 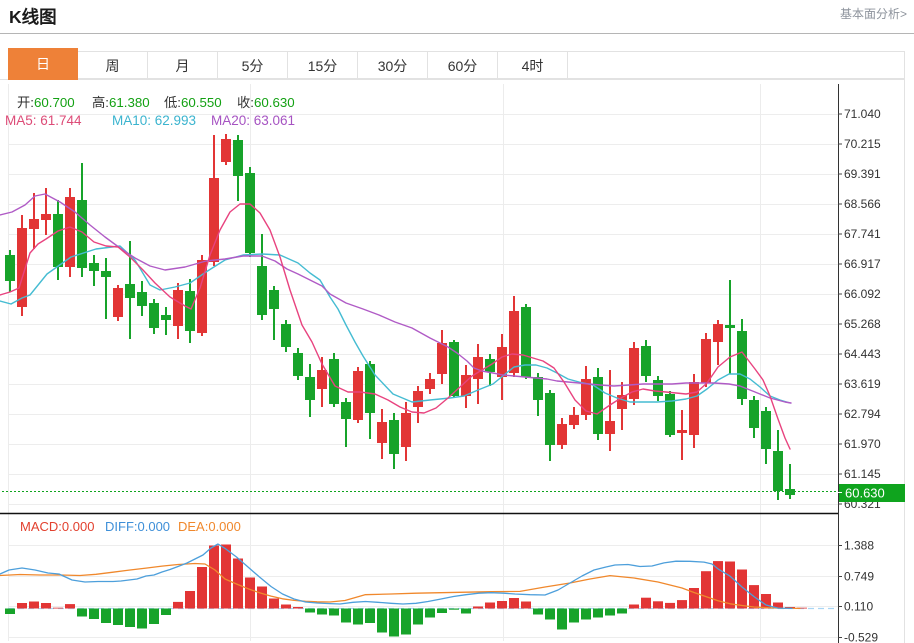 What do you see at coordinates (862, 474) in the screenshot?
I see `svg-text: 61.145` at bounding box center [862, 474].